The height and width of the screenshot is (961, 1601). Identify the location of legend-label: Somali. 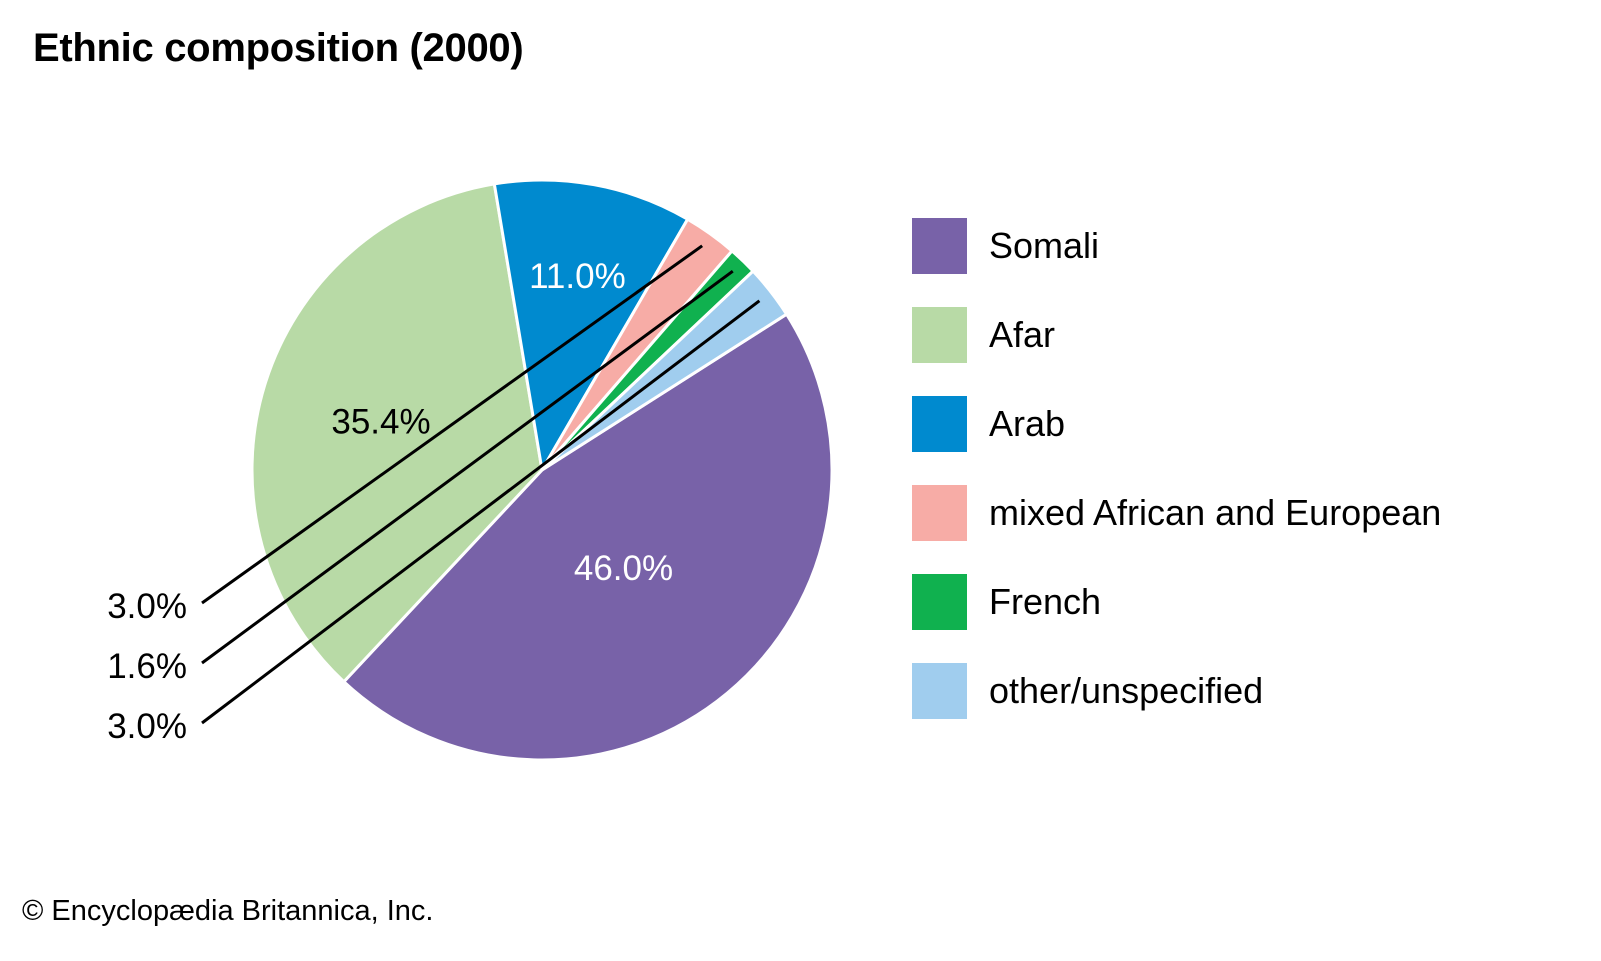
(1044, 245).